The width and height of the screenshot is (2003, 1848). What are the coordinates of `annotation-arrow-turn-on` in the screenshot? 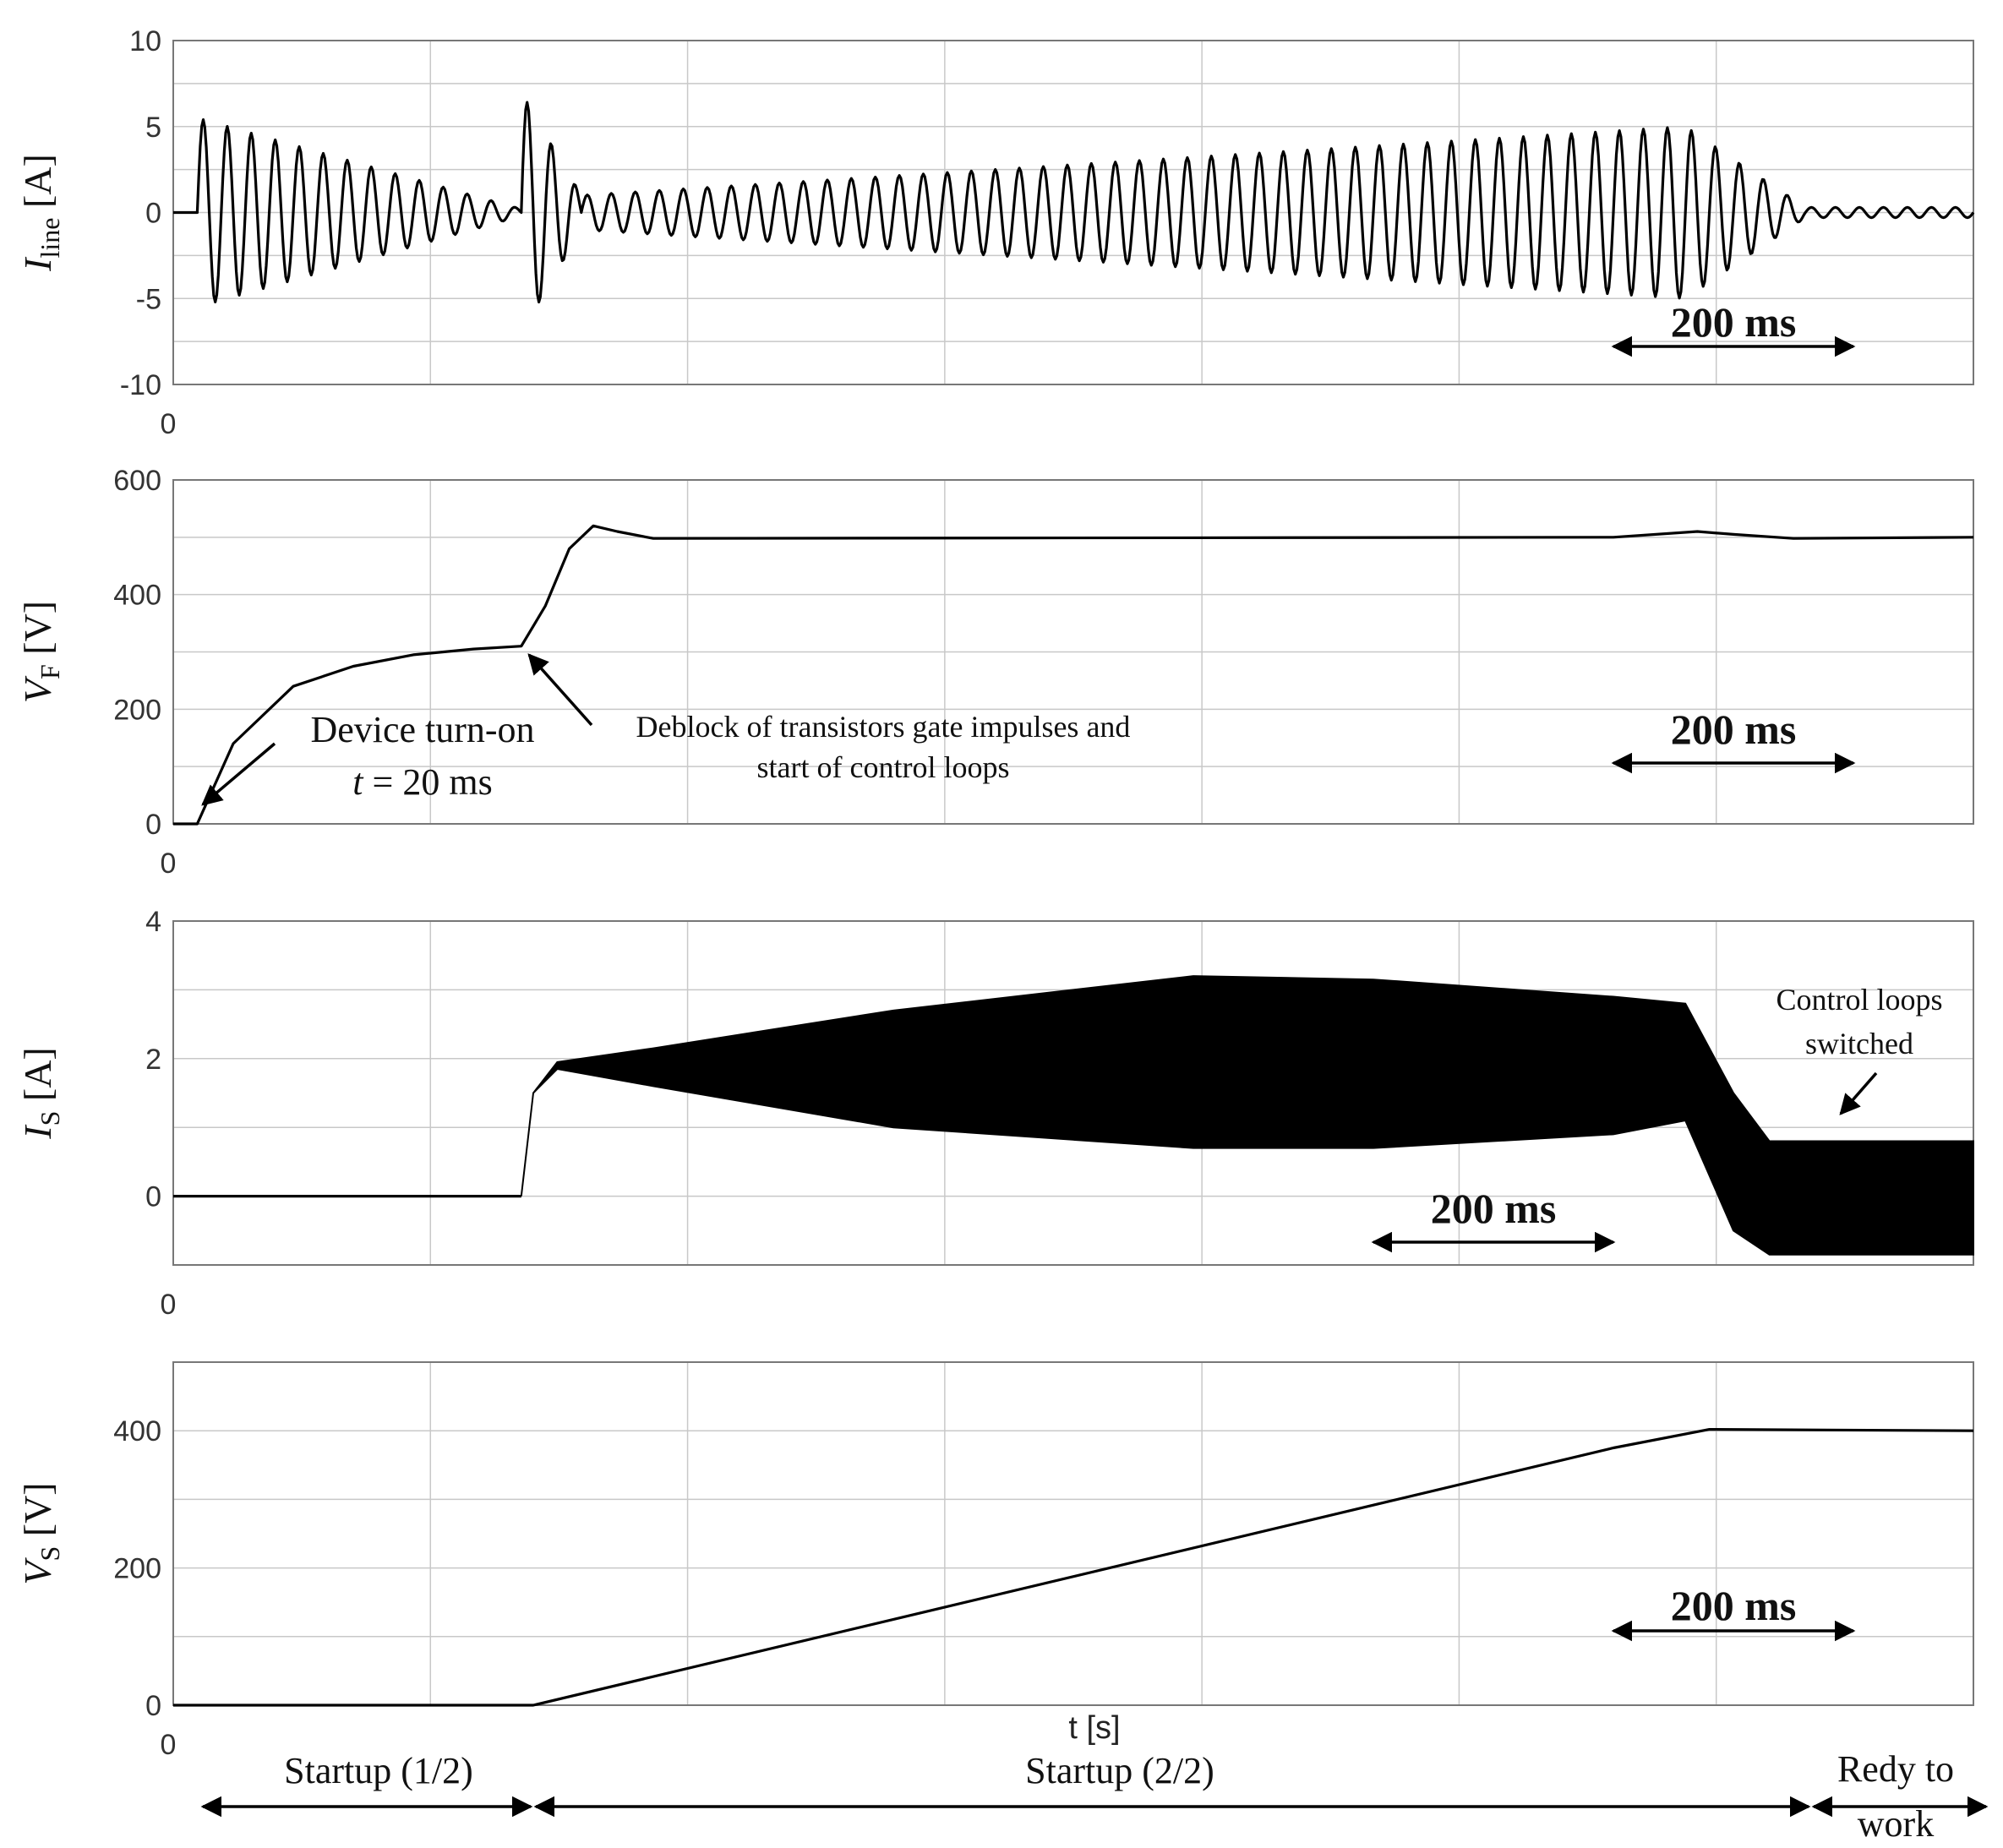 It's located at (238, 774).